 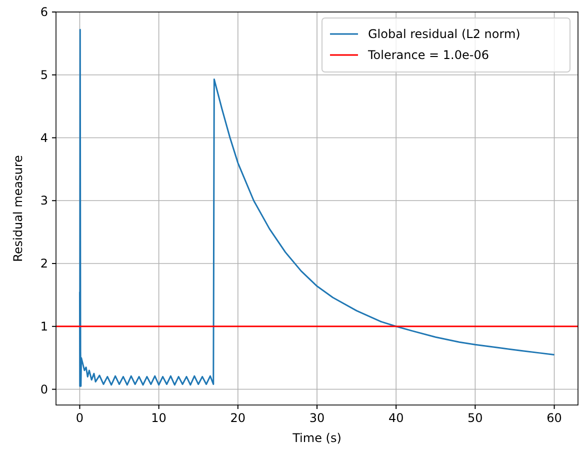 I want to click on y-tick-label: 0, so click(x=44, y=389).